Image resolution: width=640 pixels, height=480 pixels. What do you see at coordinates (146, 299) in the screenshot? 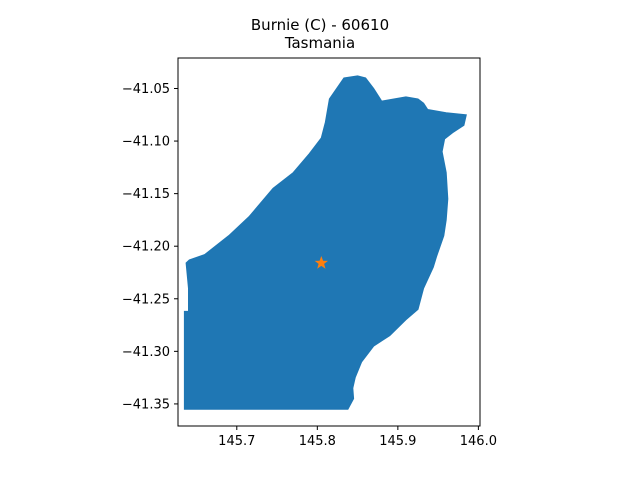
I see `y-tick-label: −41.25` at bounding box center [146, 299].